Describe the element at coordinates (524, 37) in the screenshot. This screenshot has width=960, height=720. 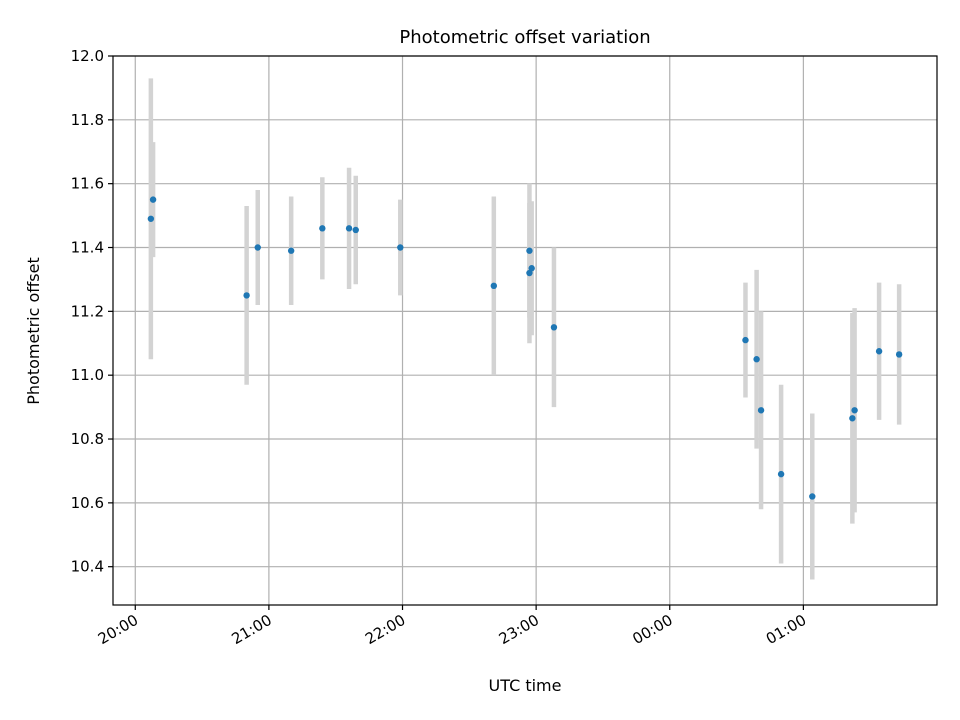
I see `chart-title: Photometric offset variation` at that location.